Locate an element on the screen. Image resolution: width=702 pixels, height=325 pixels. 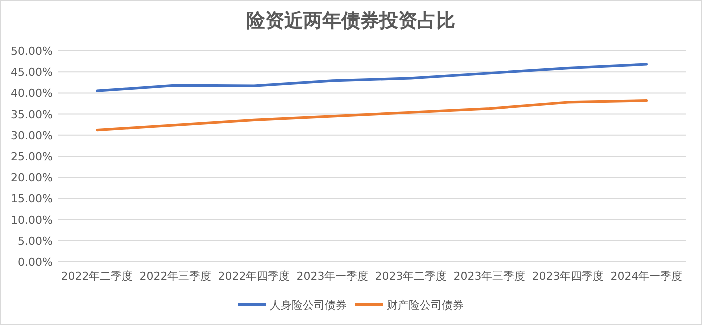
y-tick-label: 0.00% is located at coordinates (35, 262).